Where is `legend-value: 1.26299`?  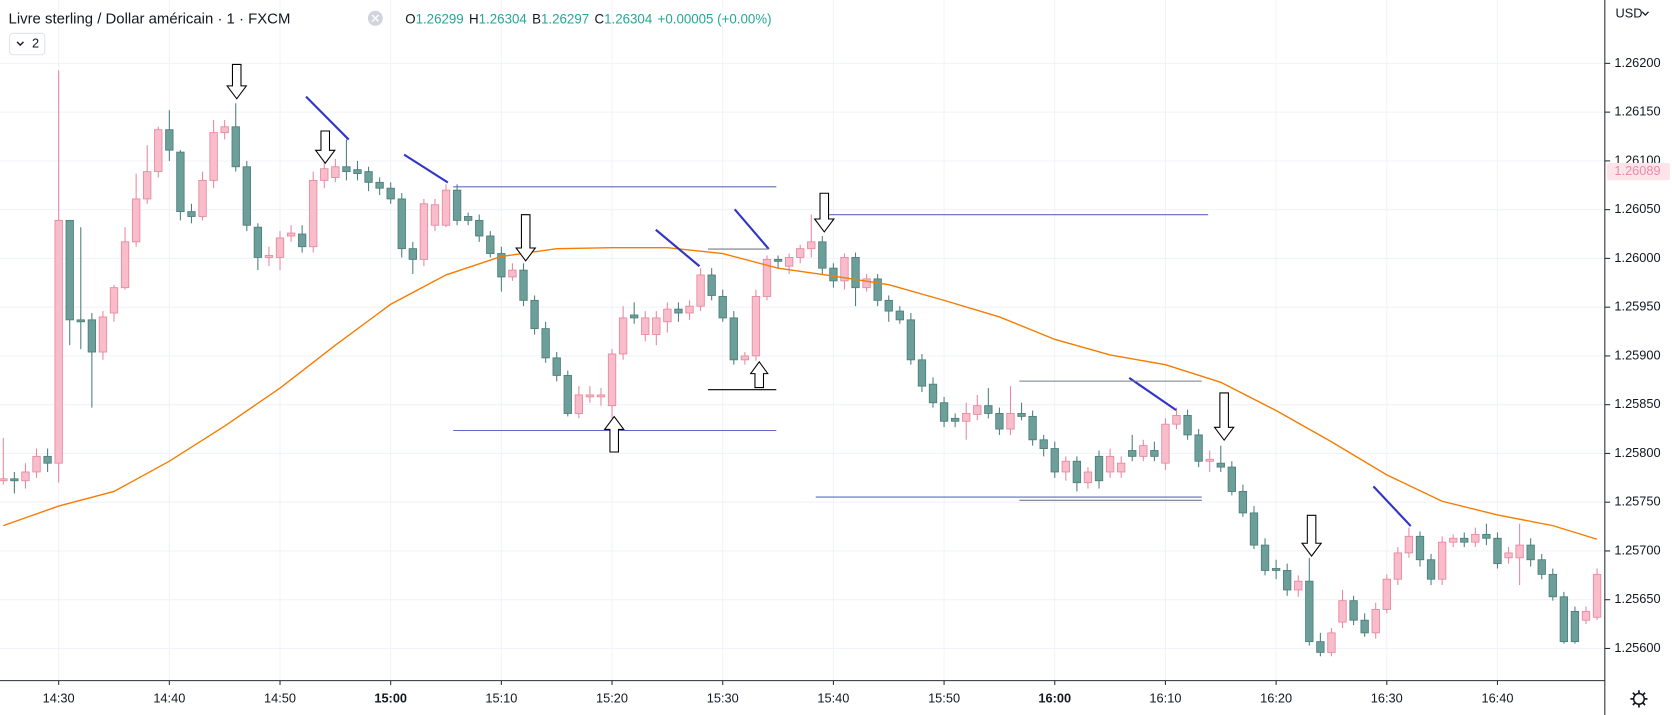 legend-value: 1.26299 is located at coordinates (440, 18).